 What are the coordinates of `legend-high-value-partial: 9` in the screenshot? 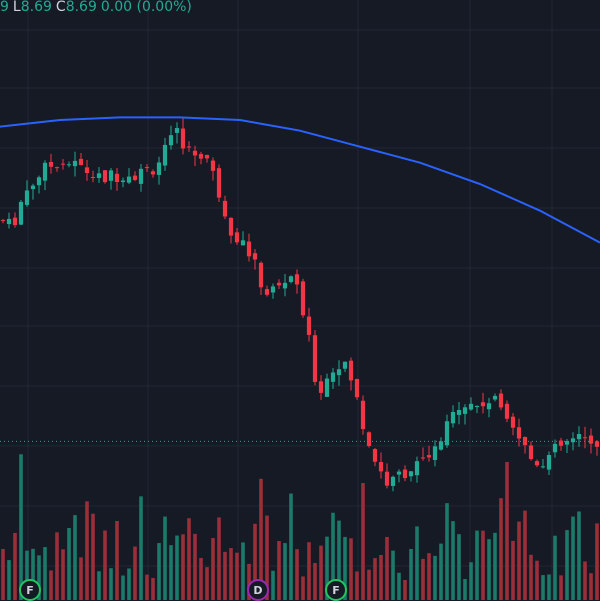 It's located at (4, 7).